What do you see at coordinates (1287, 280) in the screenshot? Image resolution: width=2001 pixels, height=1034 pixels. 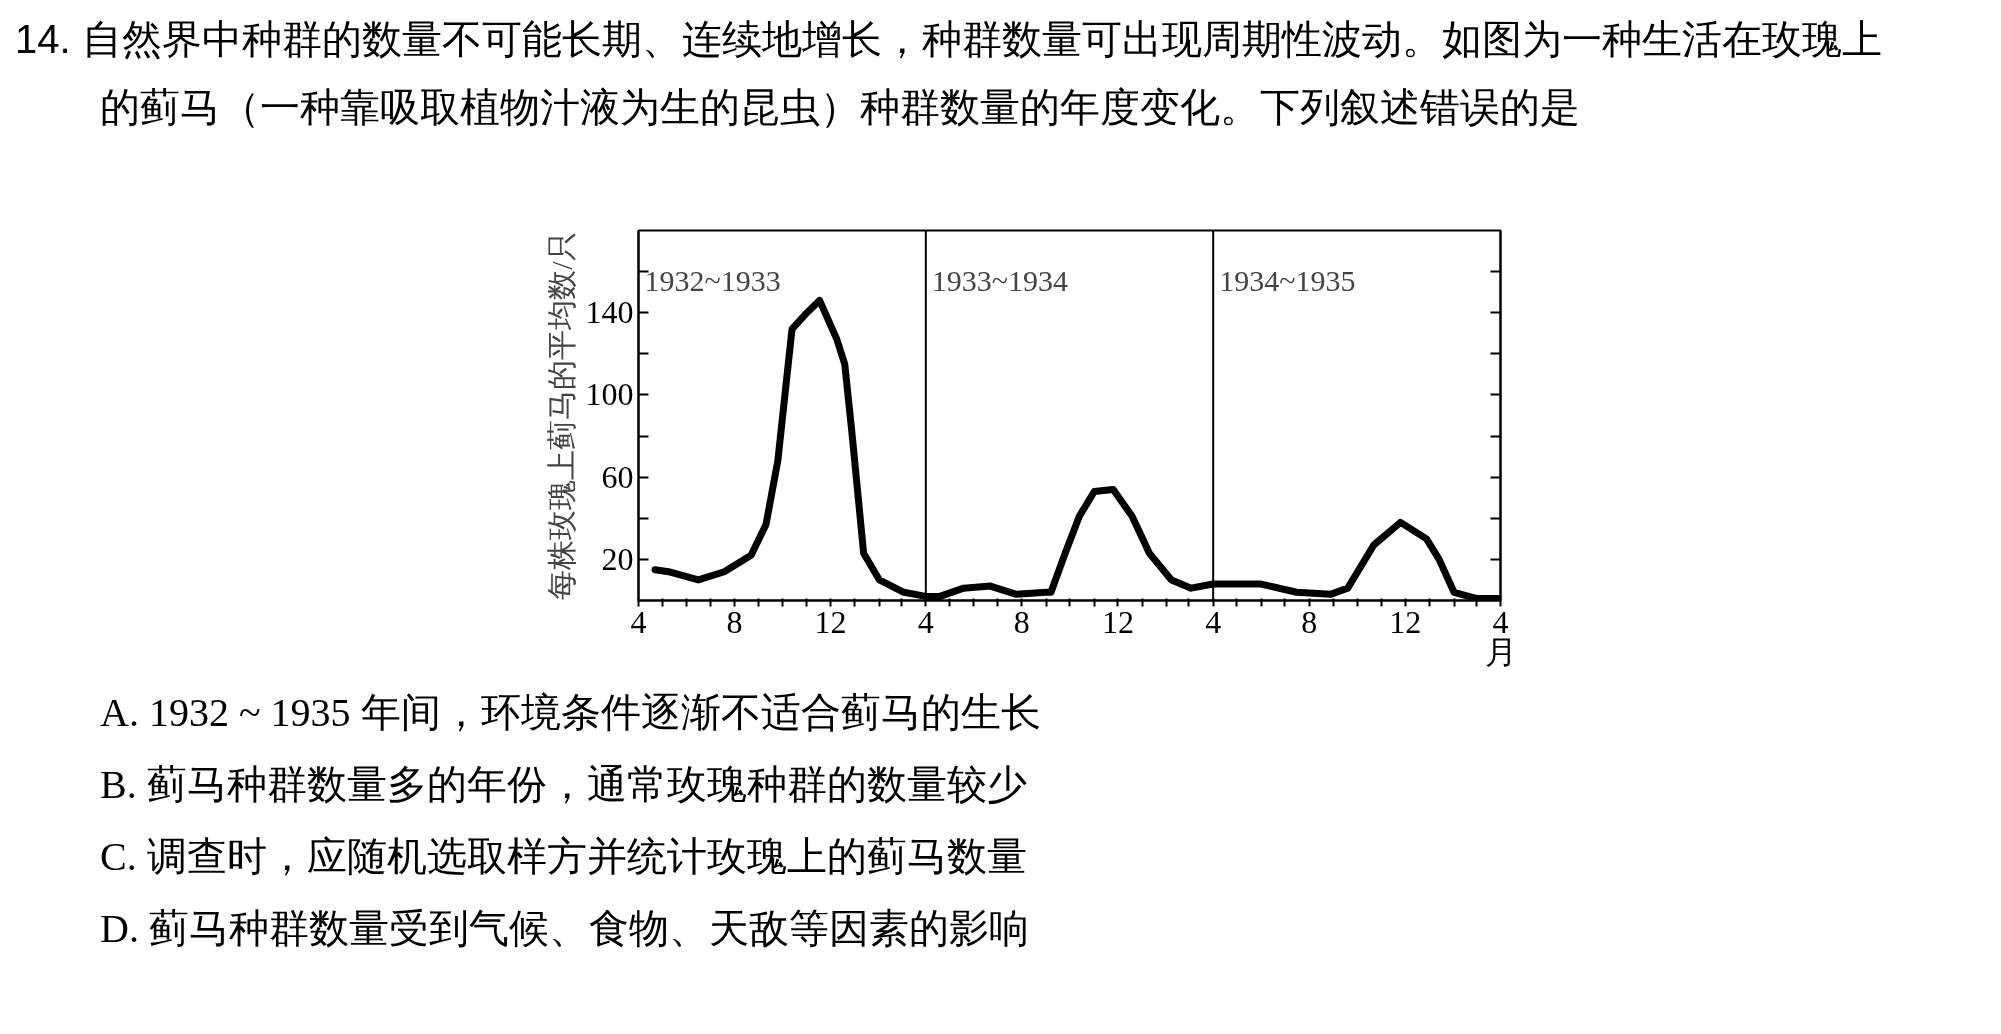 I see `annotation: 1934~1935` at bounding box center [1287, 280].